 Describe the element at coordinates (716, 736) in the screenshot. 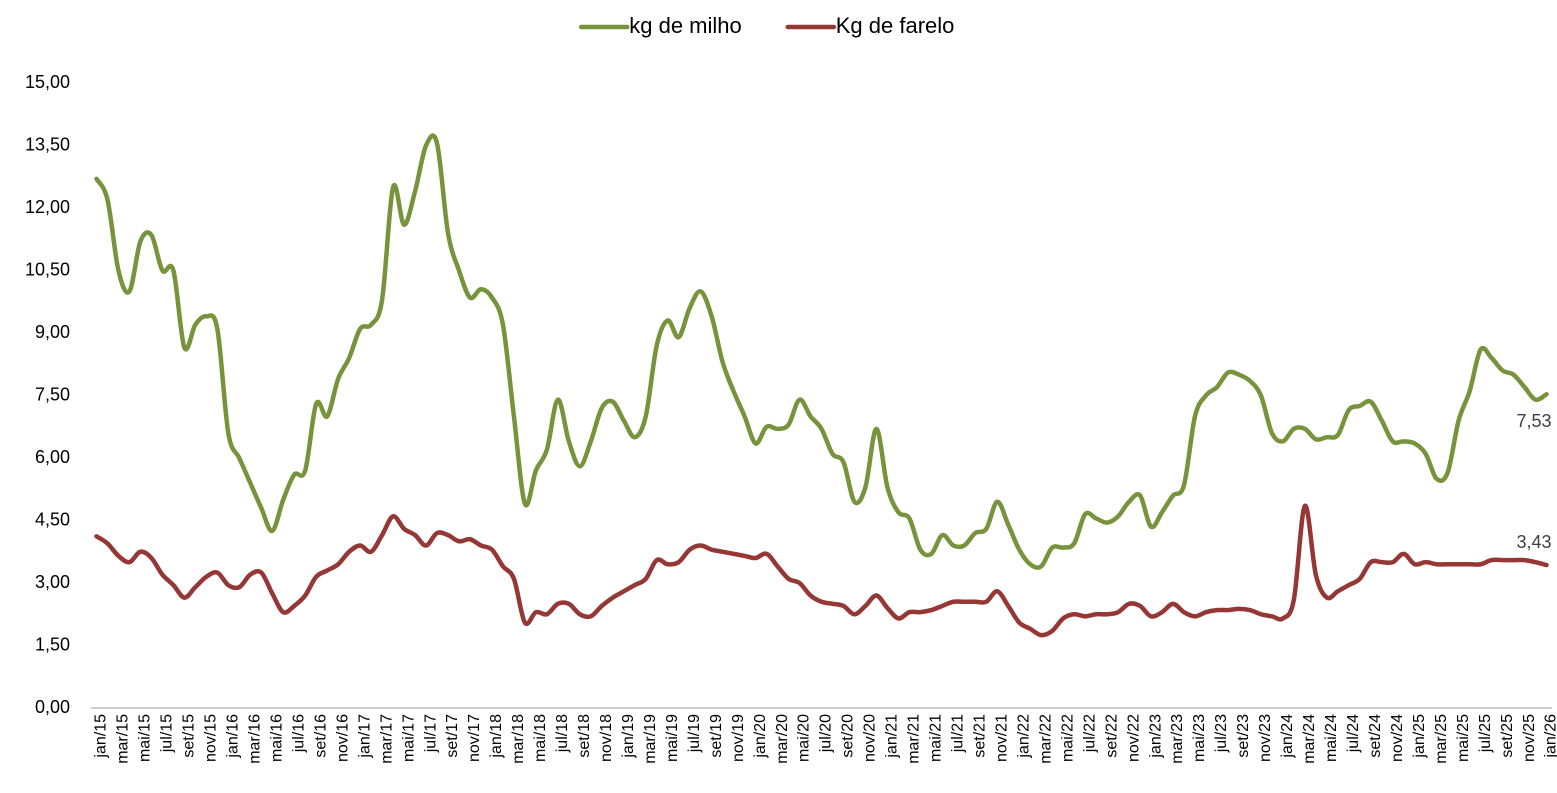

I see `x-tick-label: set/19` at that location.